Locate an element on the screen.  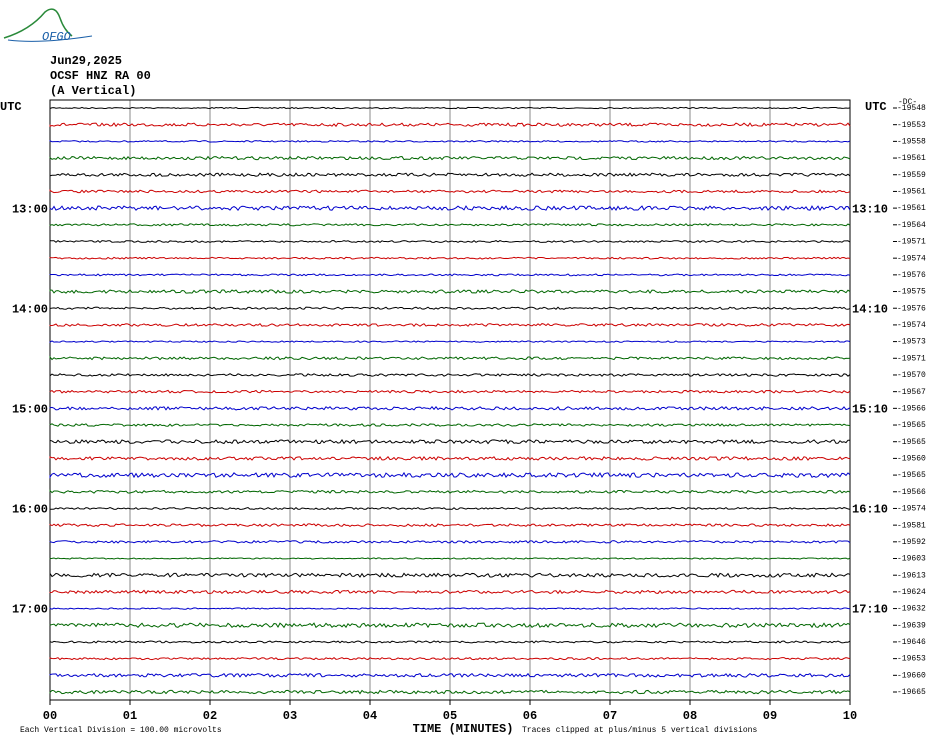
x-tick-label: 03 is located at coordinates (290, 716).